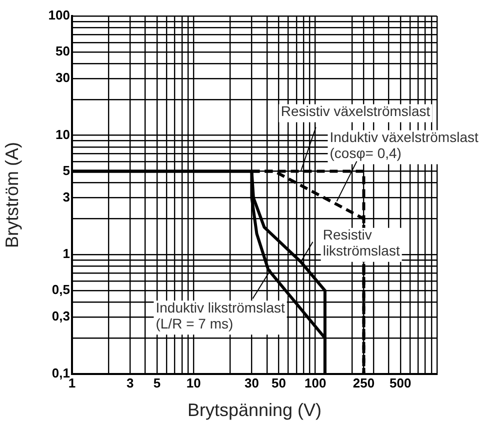 This screenshot has height=424, width=485. Describe the element at coordinates (355, 111) in the screenshot. I see `annotation: Resistiv växelströmslast` at that location.